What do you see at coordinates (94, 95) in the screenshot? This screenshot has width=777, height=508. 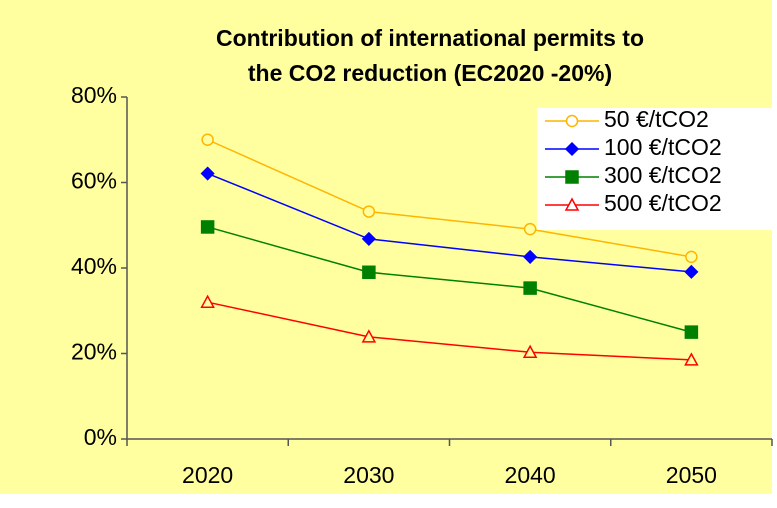 I see `y-tick-label: 80%` at bounding box center [94, 95].